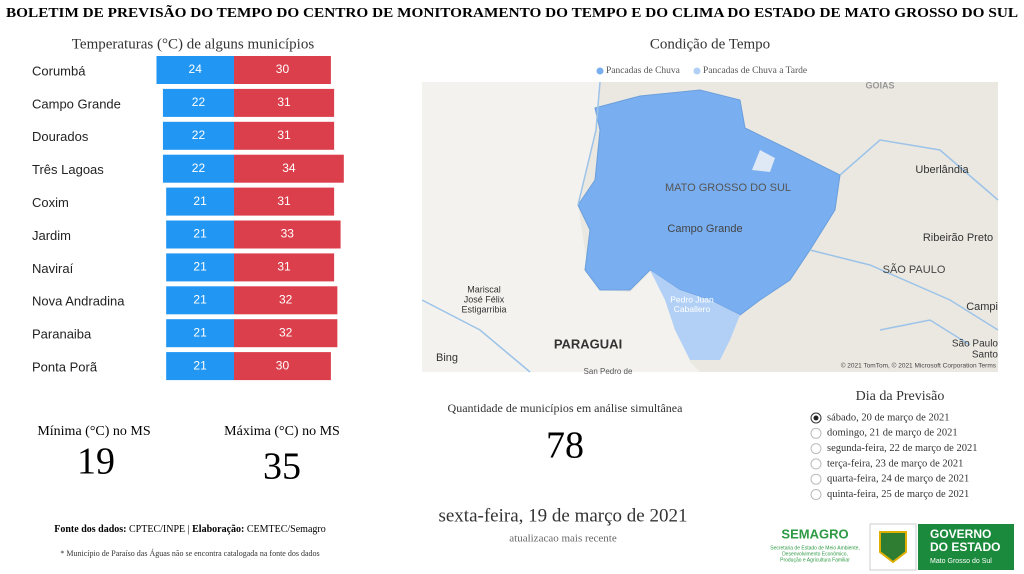  Describe the element at coordinates (218, 529) in the screenshot. I see `source-part: Elaboração:` at that location.